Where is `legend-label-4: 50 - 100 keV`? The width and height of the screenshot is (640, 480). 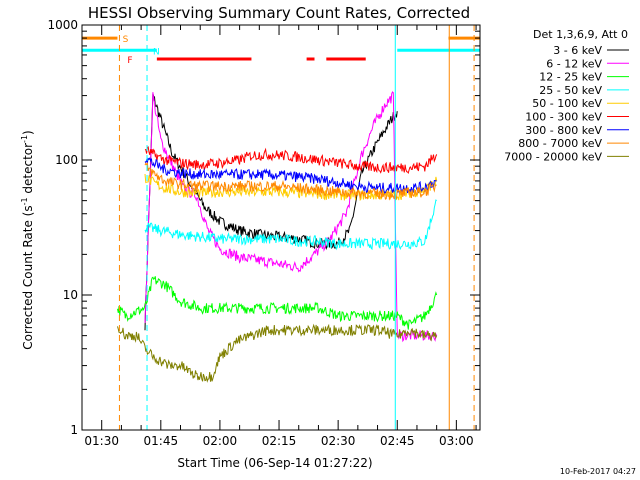 legend-label-4: 50 - 100 keV is located at coordinates (567, 103).